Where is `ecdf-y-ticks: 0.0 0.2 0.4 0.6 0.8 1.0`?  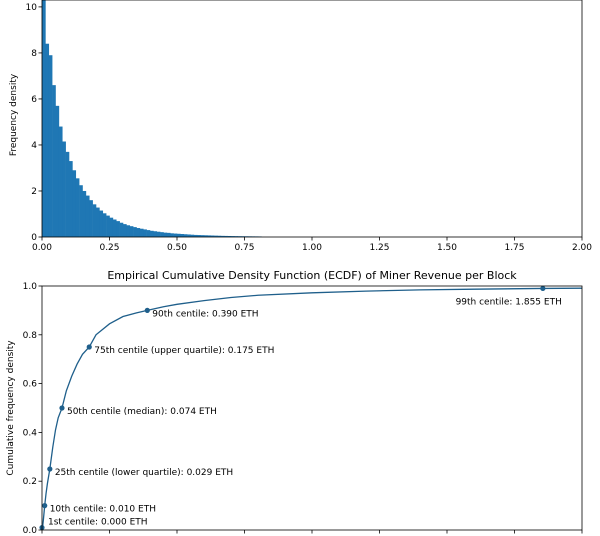
ecdf-y-ticks: 0.0 0.2 0.4 0.6 0.8 1.0 is located at coordinates (32, 409).